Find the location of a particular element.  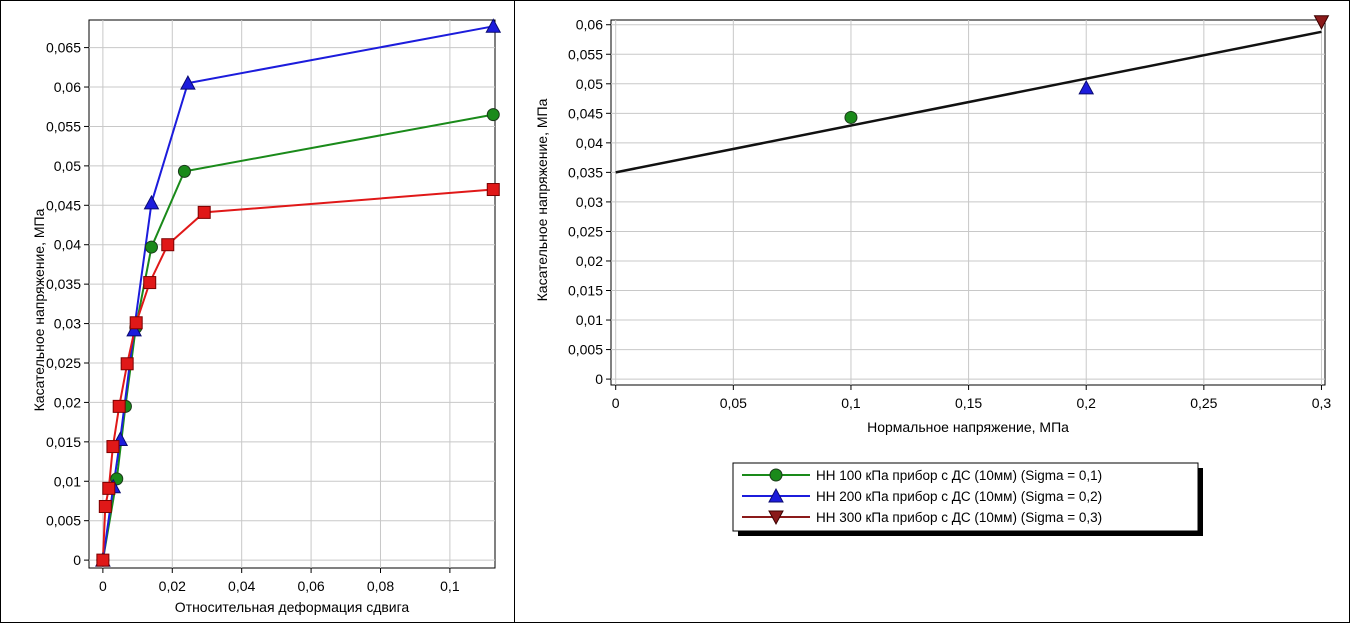

right-x-ticks: 0 0,05 0,1 0,15 0,2 0,25 0,3 is located at coordinates (972, 398).